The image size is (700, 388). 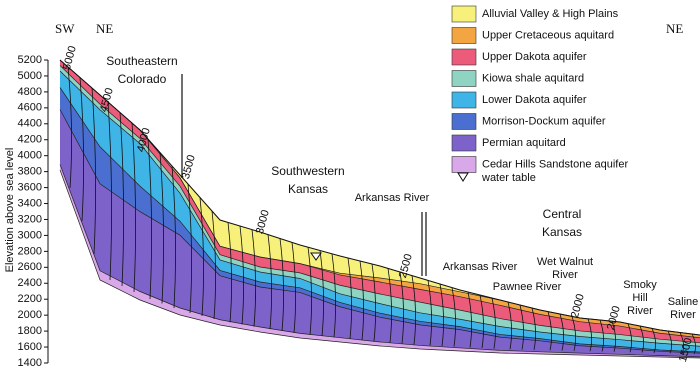 What do you see at coordinates (562, 214) in the screenshot?
I see `place-label: Central` at bounding box center [562, 214].